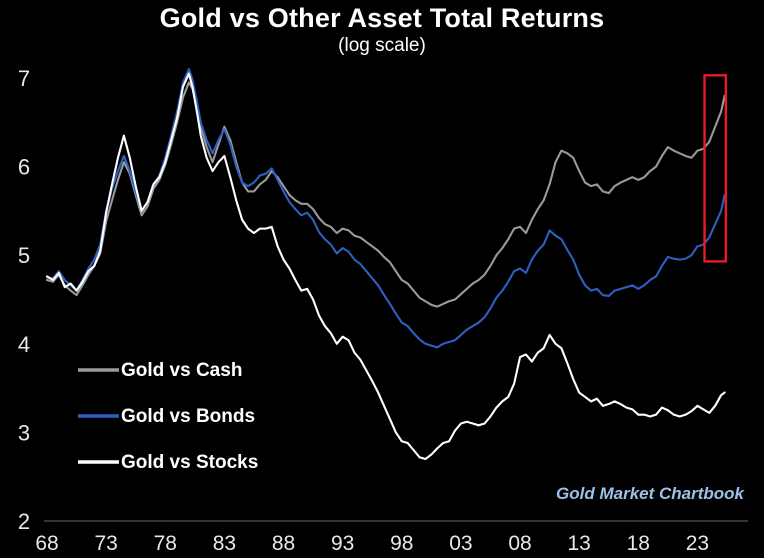  I want to click on chart-annotations, so click(715, 168).